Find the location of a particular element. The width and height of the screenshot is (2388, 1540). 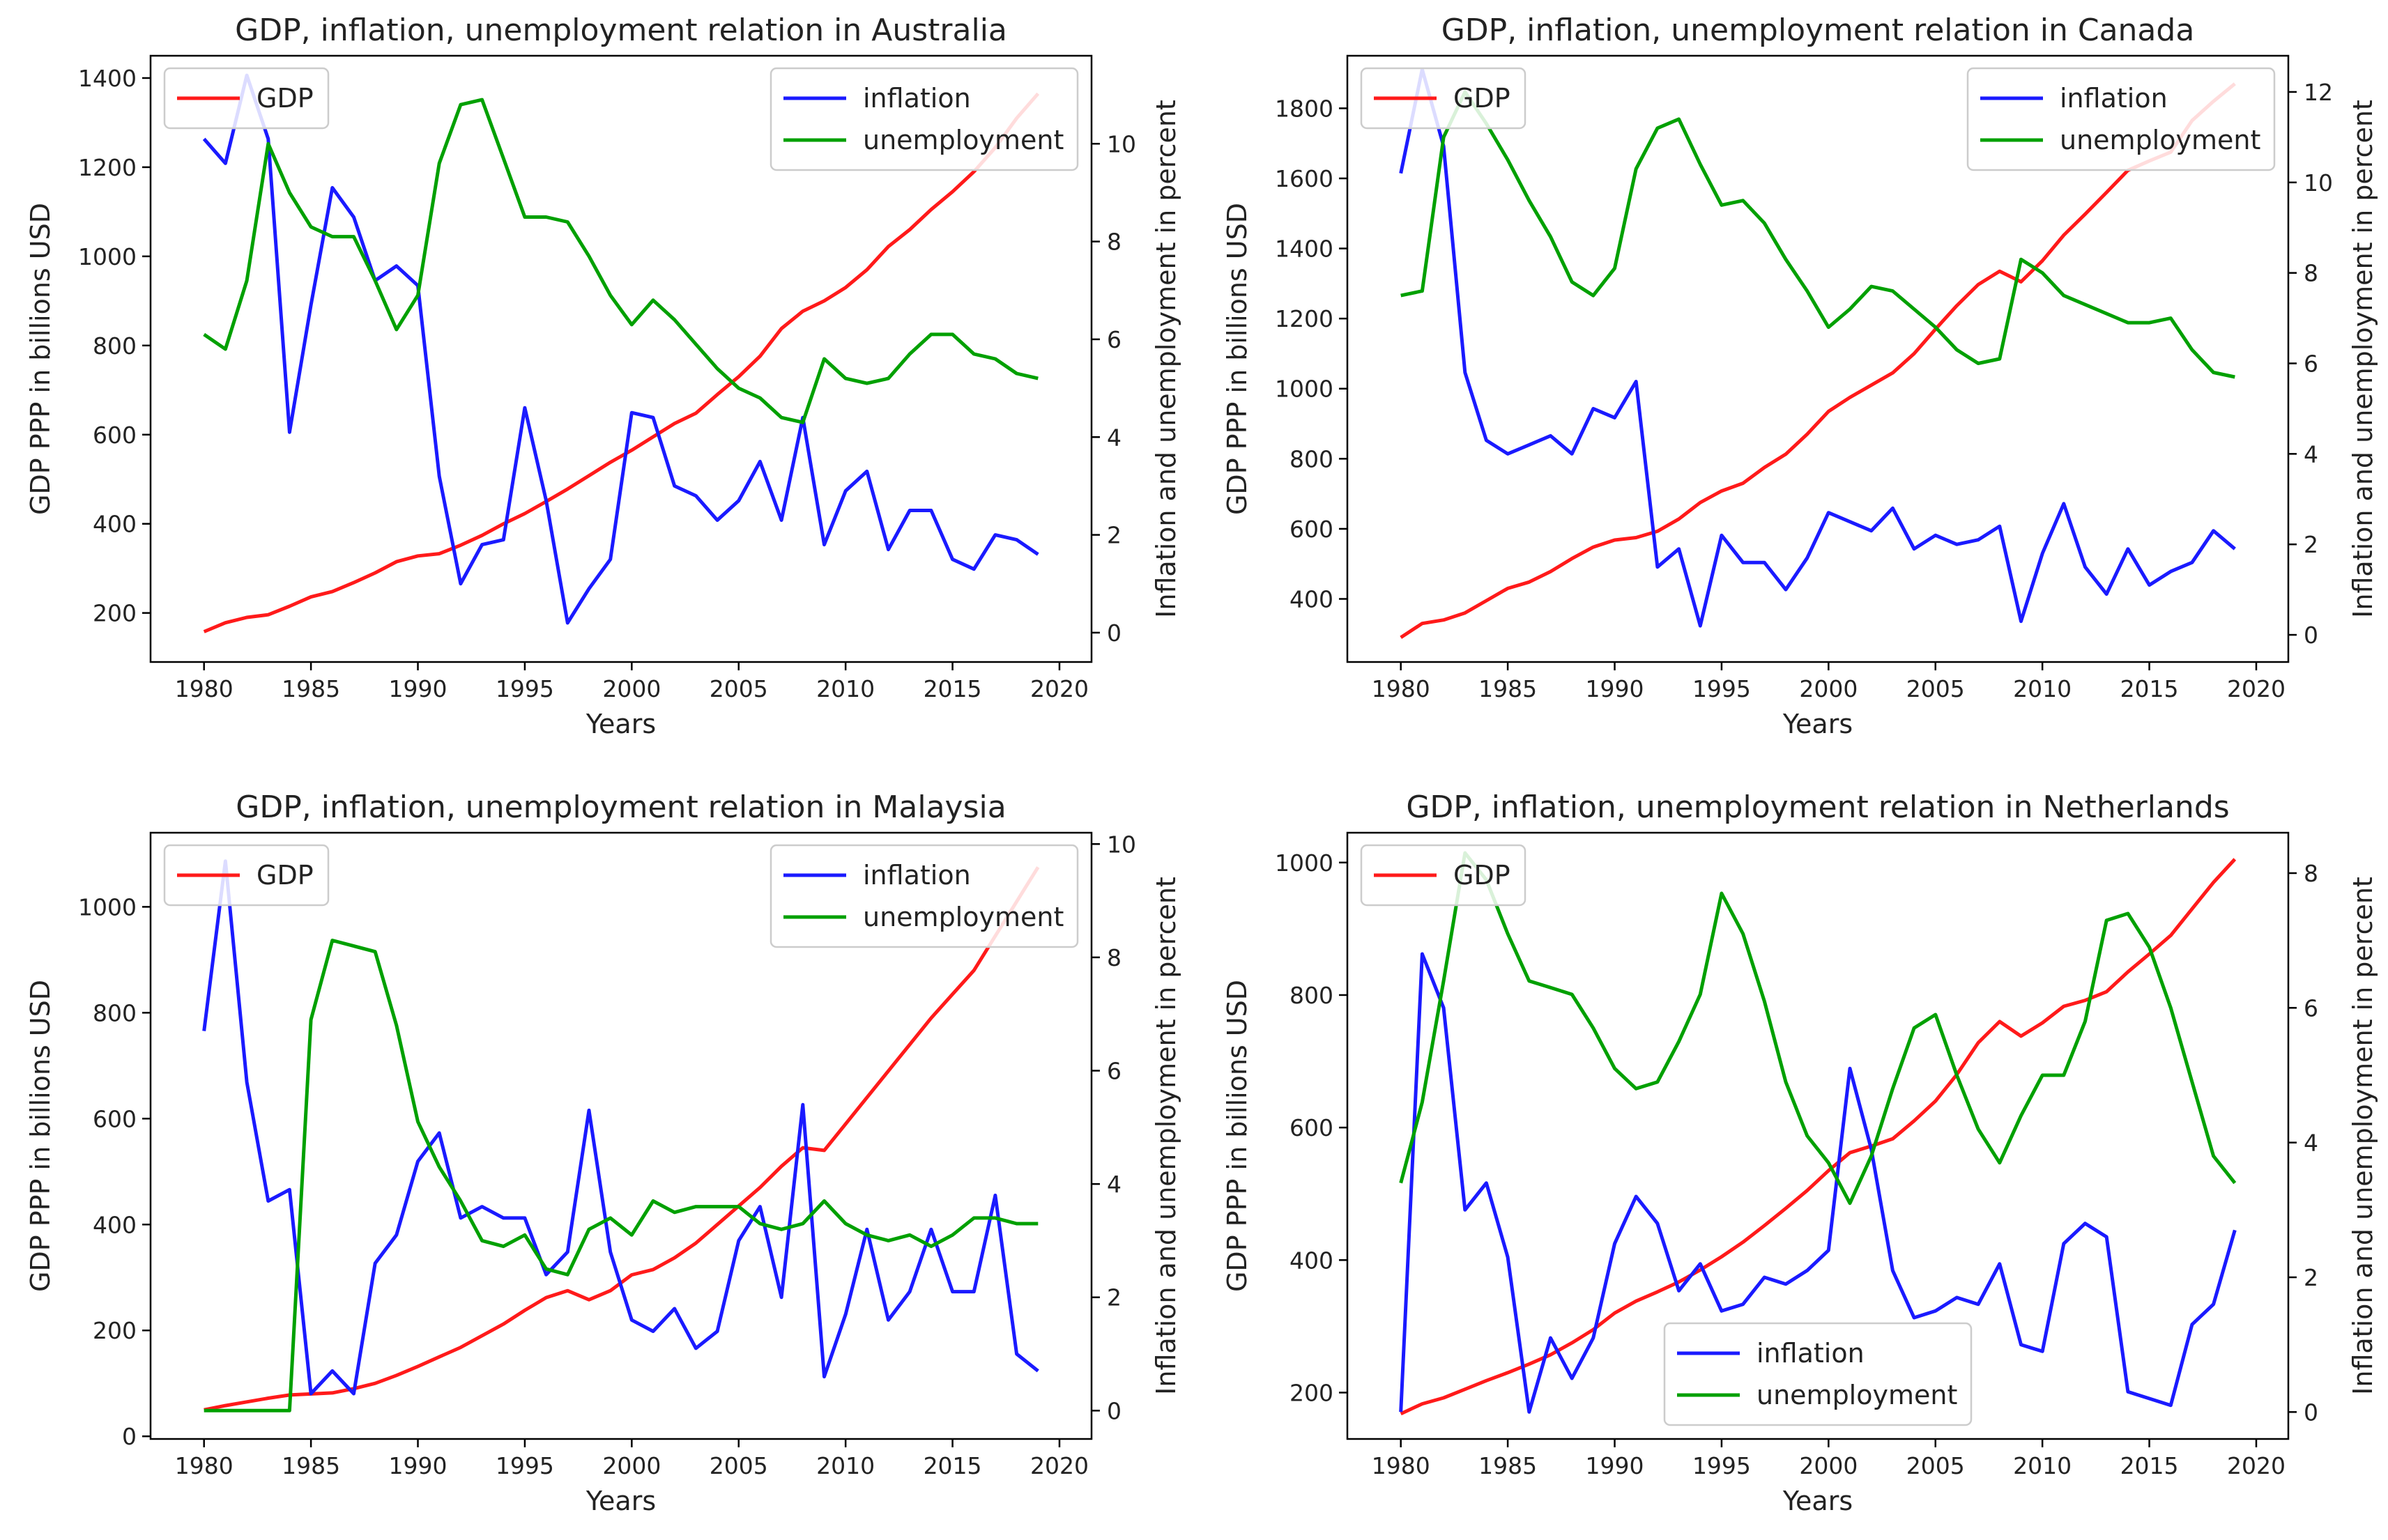

y-tick-label: 0 is located at coordinates (129, 1436).